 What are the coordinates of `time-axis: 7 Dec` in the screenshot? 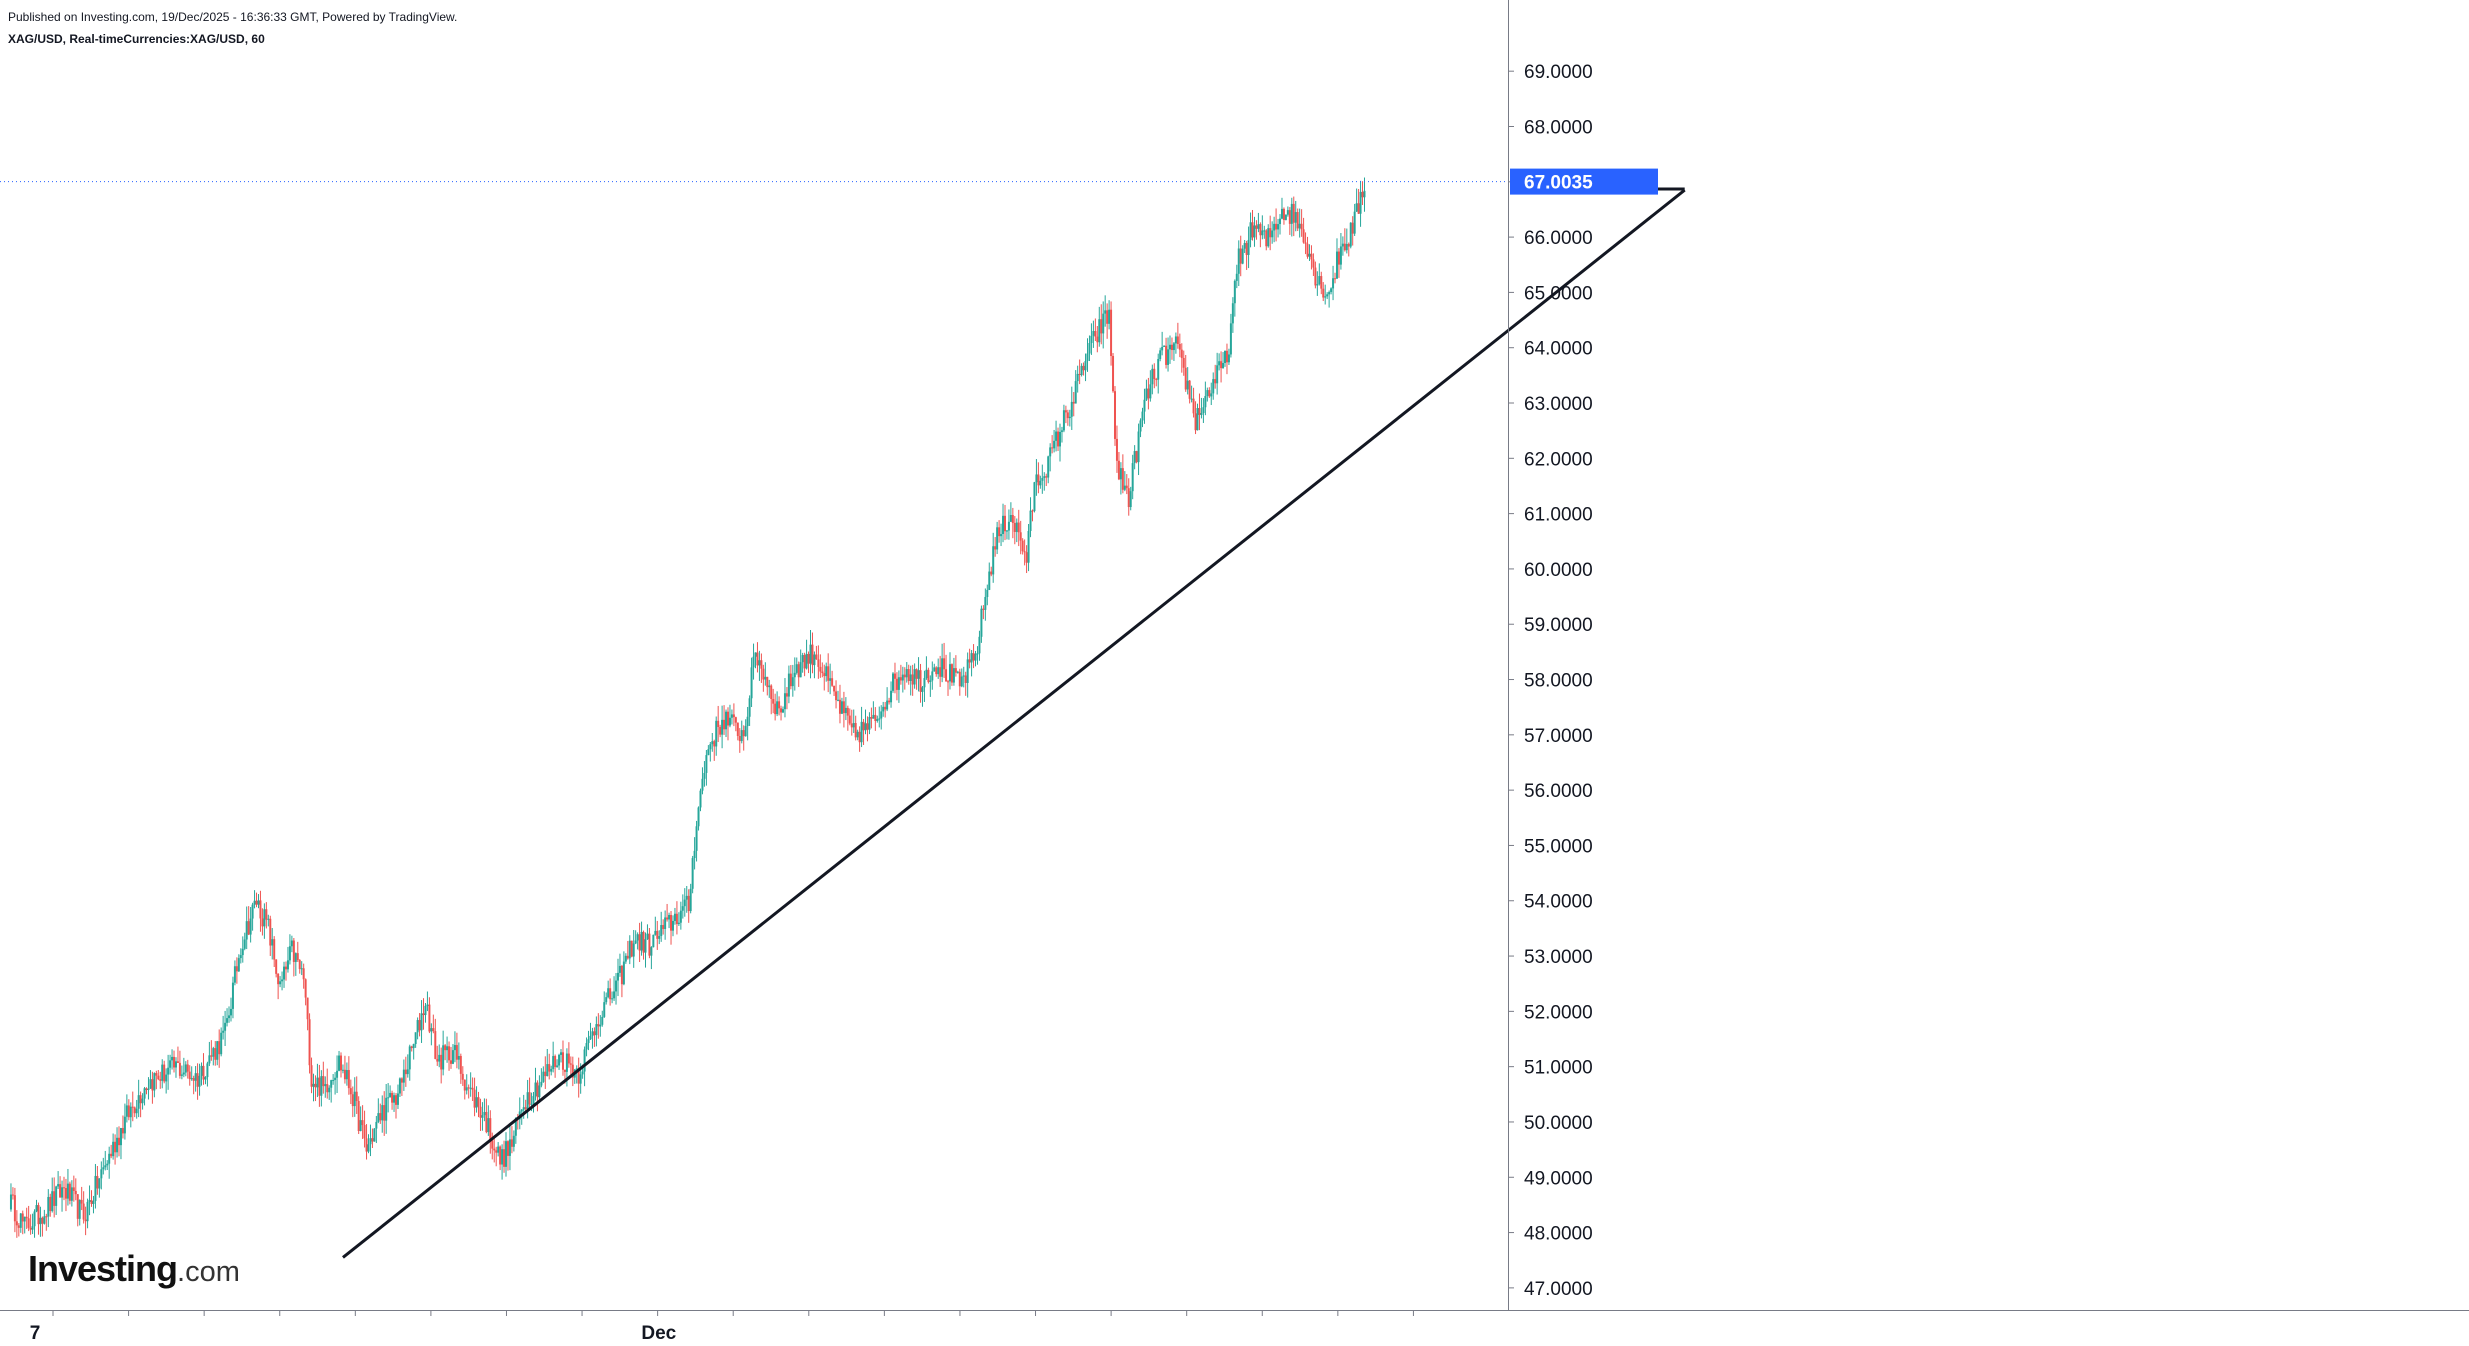 It's located at (1234, 1327).